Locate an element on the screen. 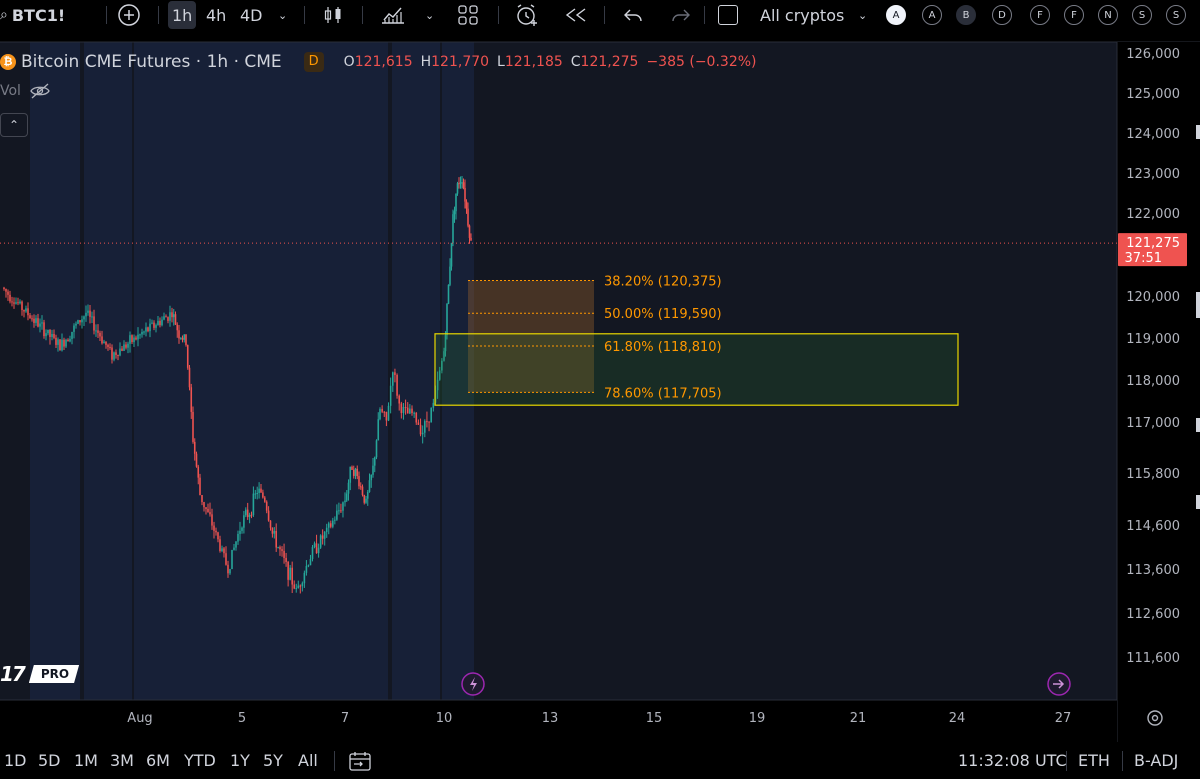 Image resolution: width=1200 pixels, height=779 pixels. compare-button is located at coordinates (129, 15).